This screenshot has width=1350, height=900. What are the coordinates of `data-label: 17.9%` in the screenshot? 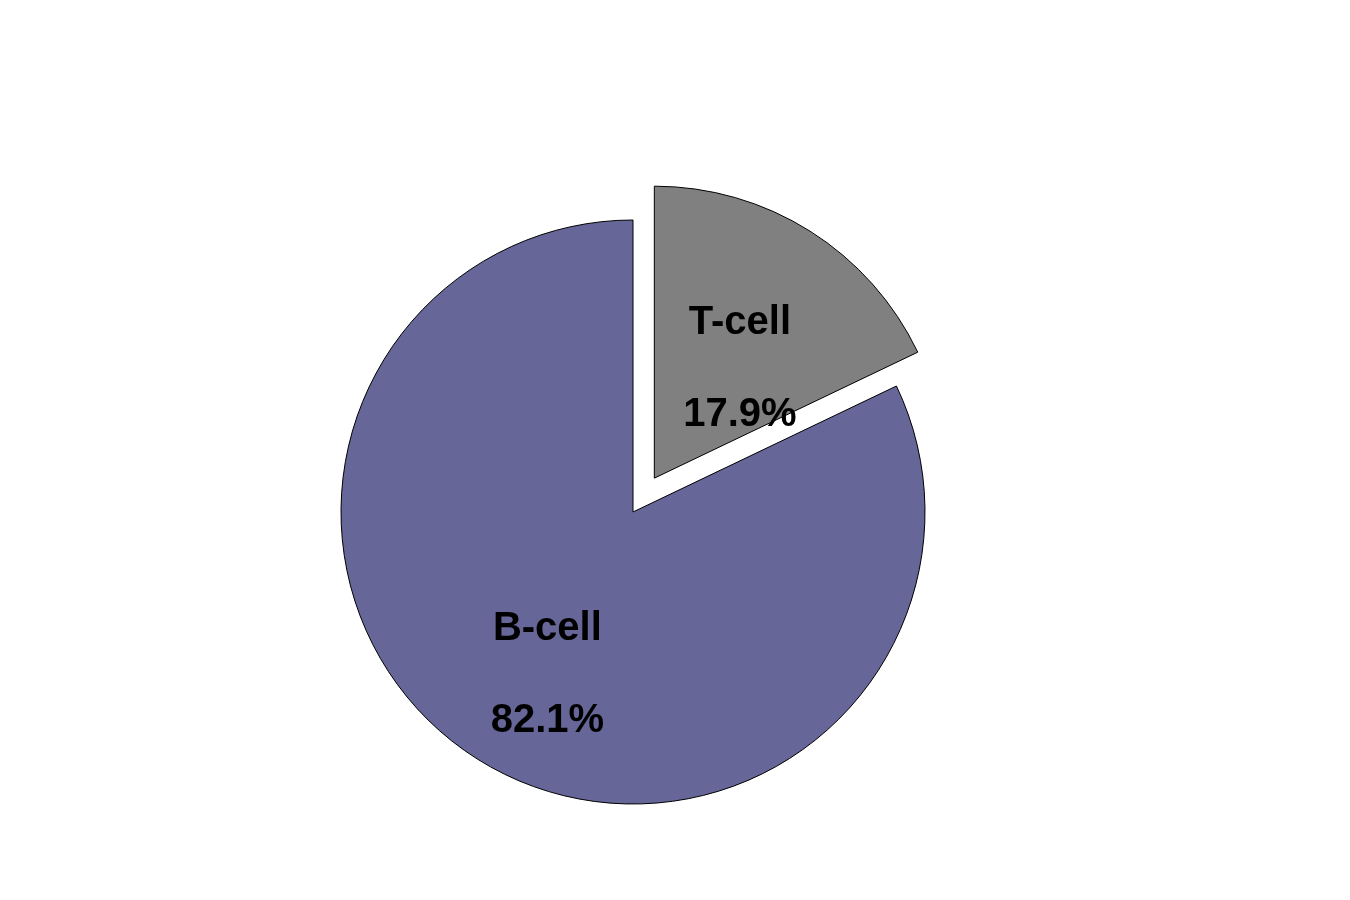 It's located at (740, 412).